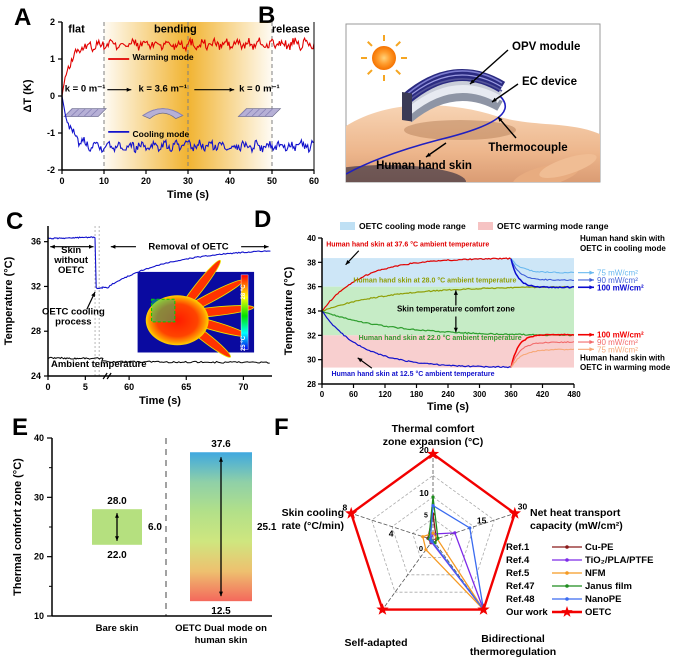  I want to click on oetc-cooling-process-label: process, so click(73, 322).